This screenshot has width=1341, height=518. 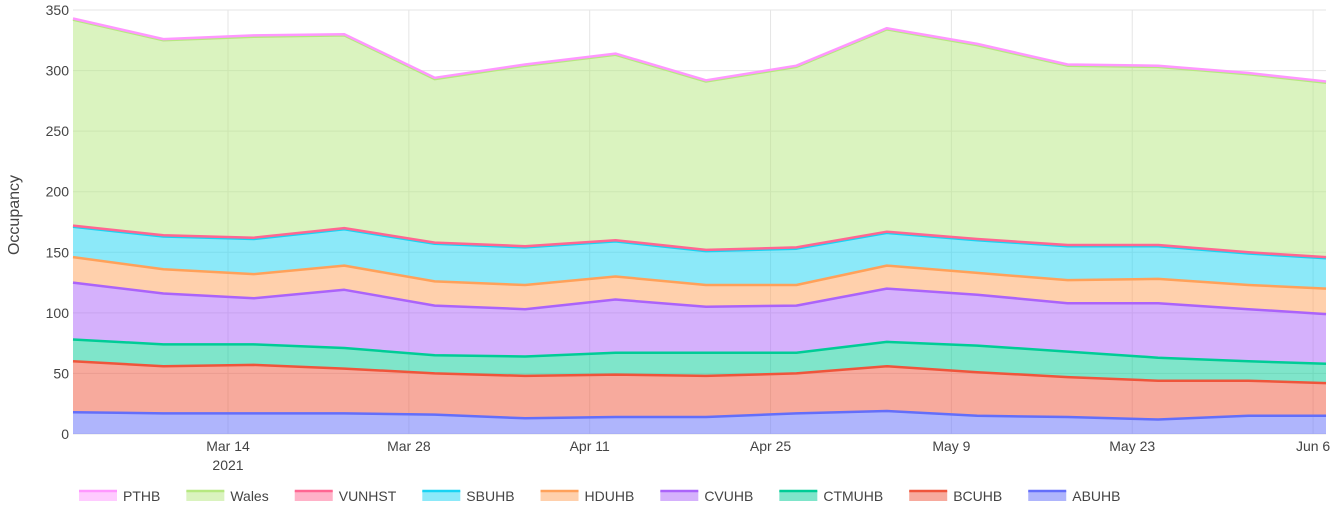 What do you see at coordinates (14, 215) in the screenshot?
I see `y-axis-title: Occupancy` at bounding box center [14, 215].